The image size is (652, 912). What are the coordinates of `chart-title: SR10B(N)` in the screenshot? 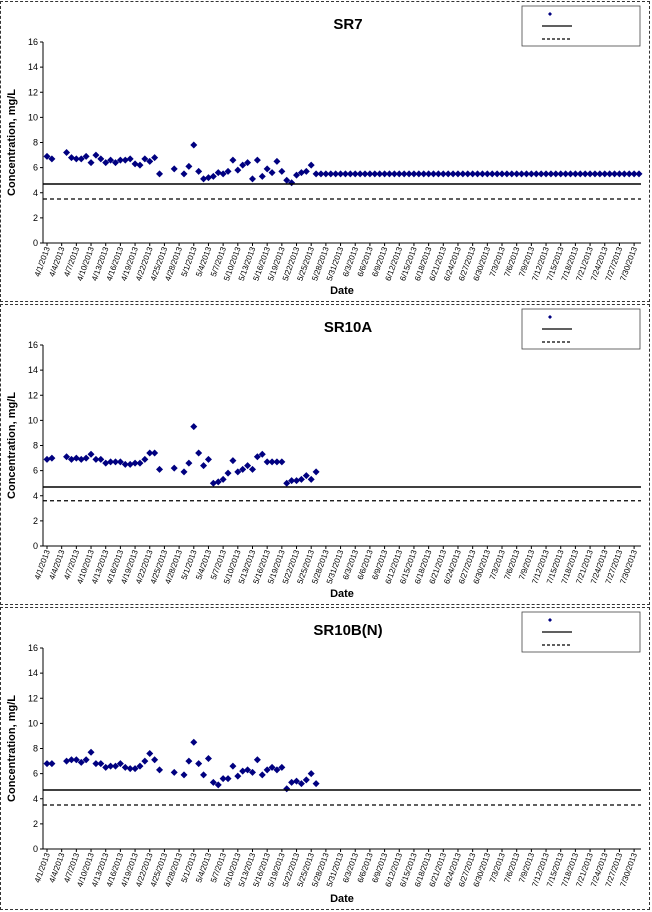 It's located at (347, 630).